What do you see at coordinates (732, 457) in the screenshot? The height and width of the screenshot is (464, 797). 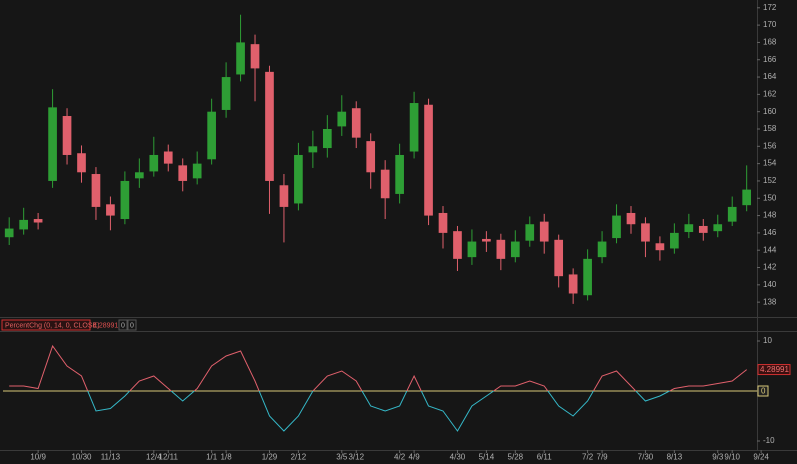 I see `x-tick-label: 9/10` at bounding box center [732, 457].